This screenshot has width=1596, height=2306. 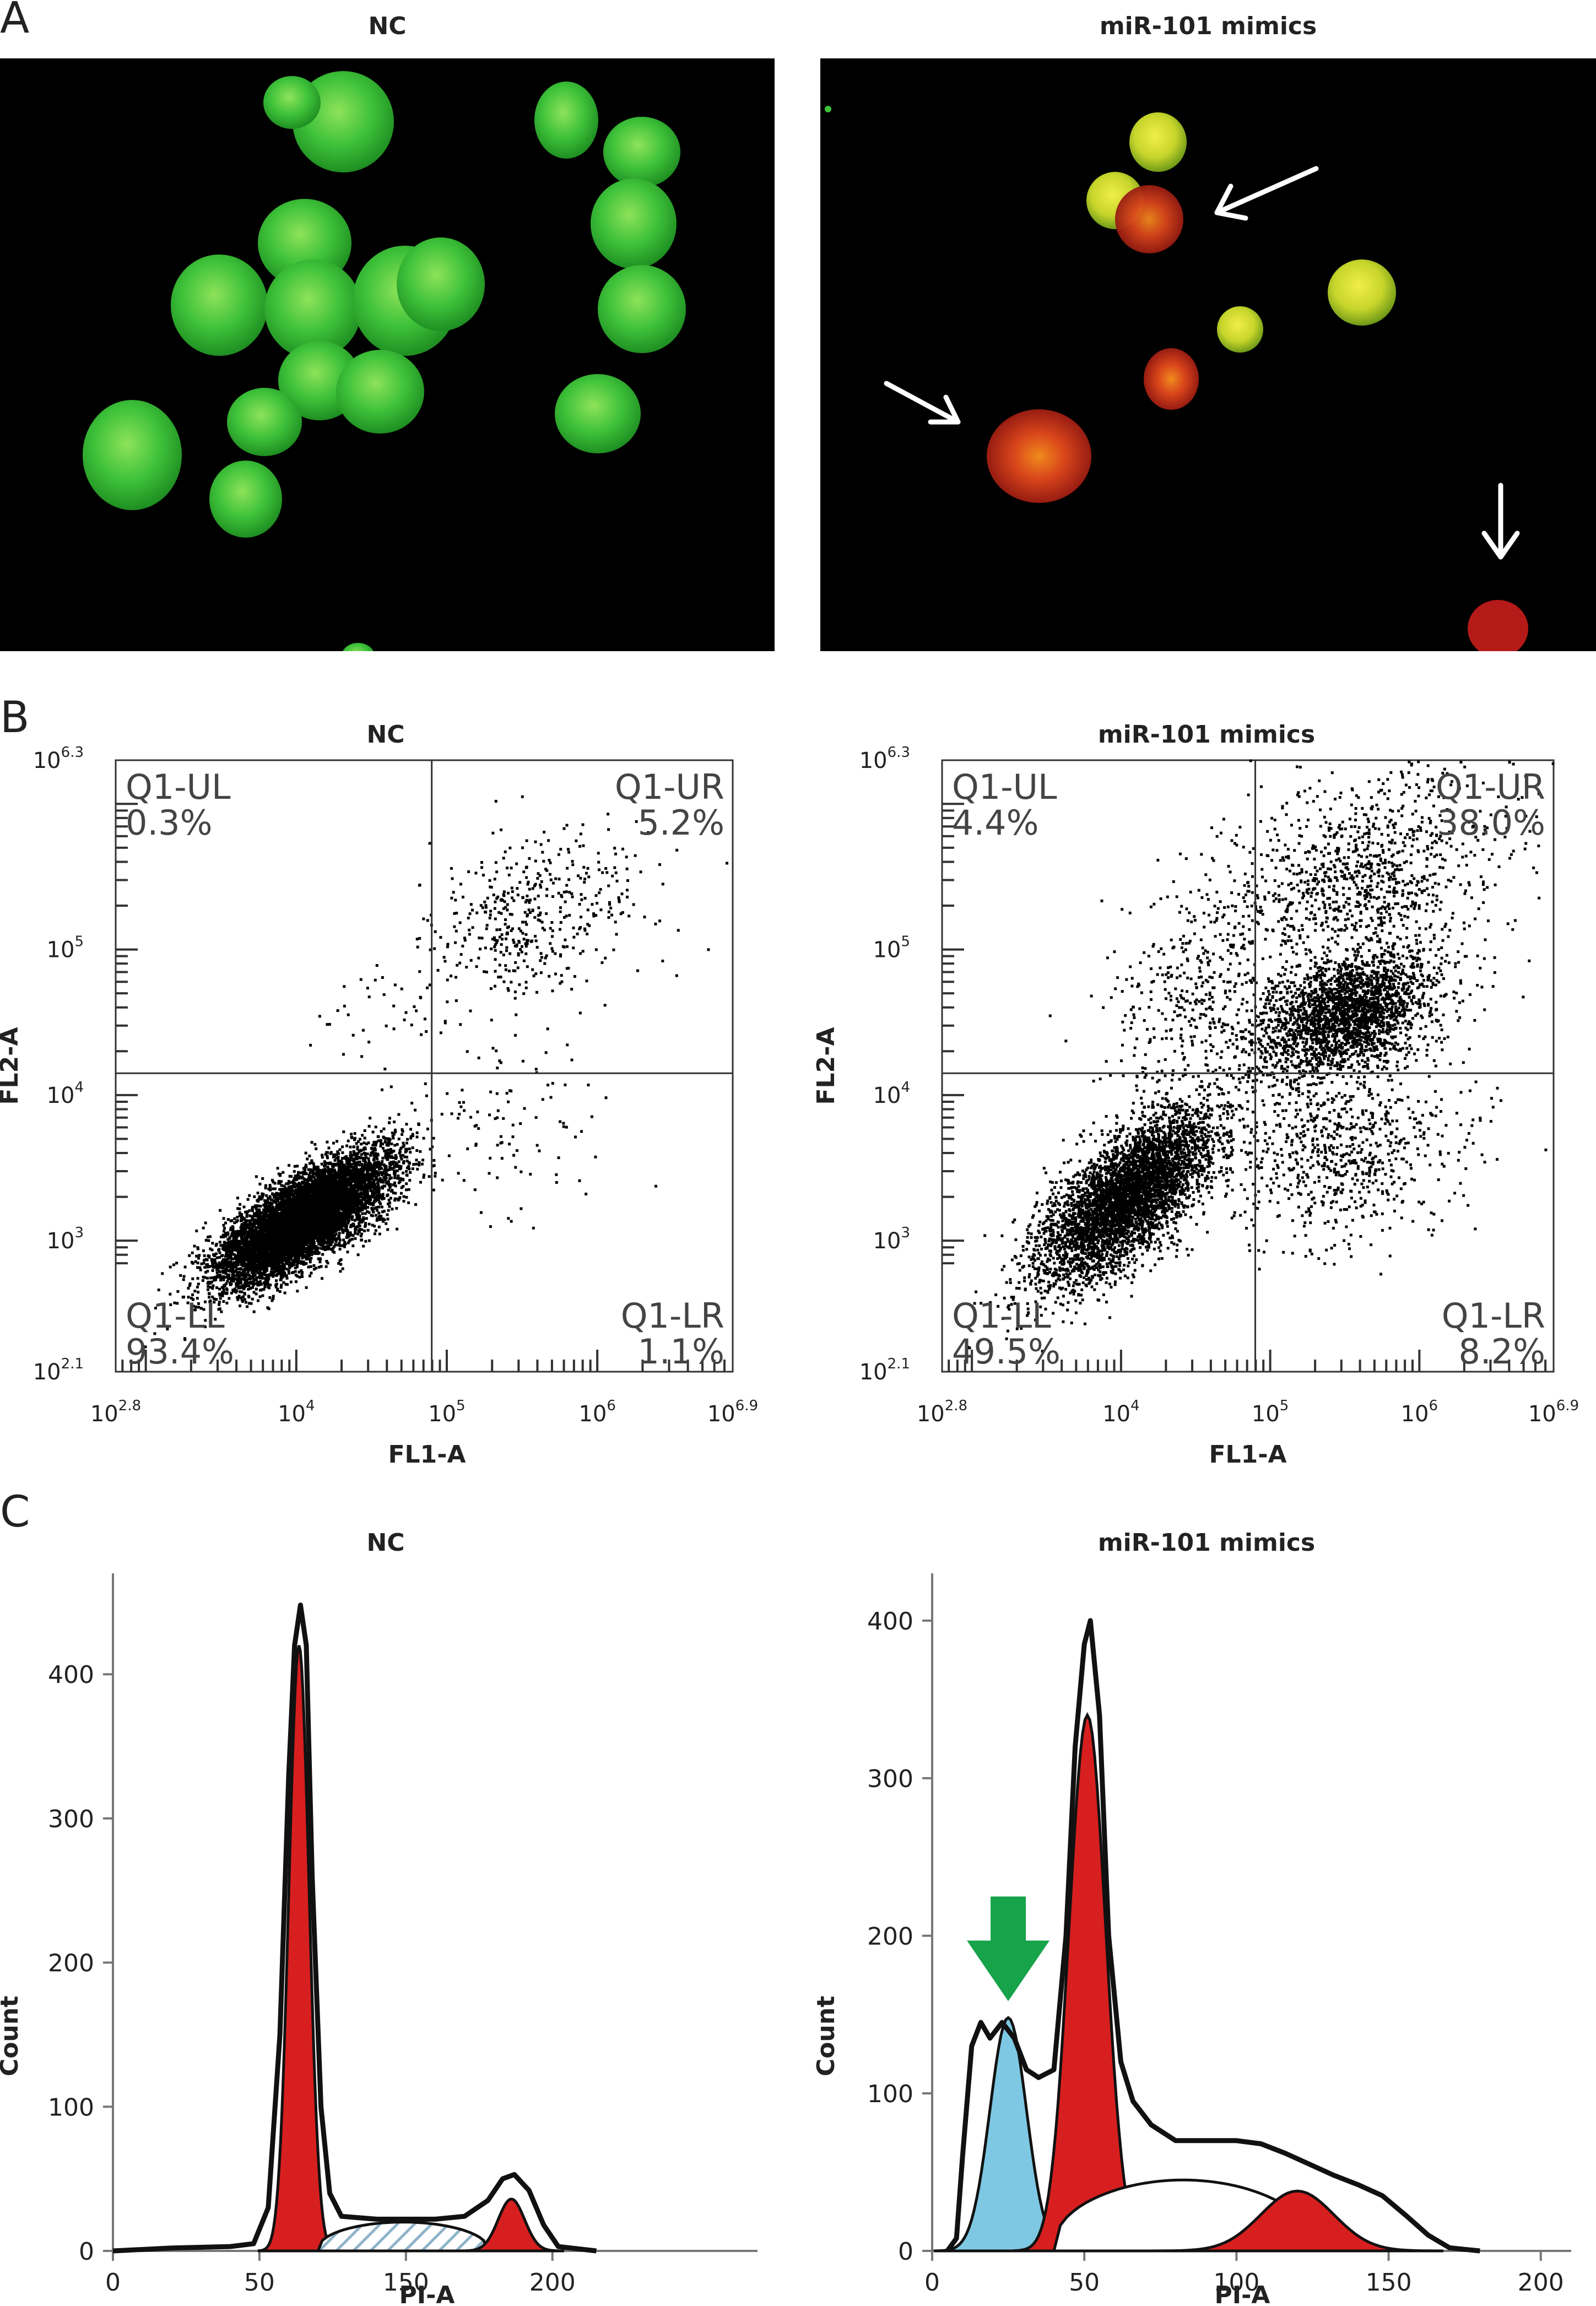 I want to click on panel-letter-b: B, so click(x=15, y=718).